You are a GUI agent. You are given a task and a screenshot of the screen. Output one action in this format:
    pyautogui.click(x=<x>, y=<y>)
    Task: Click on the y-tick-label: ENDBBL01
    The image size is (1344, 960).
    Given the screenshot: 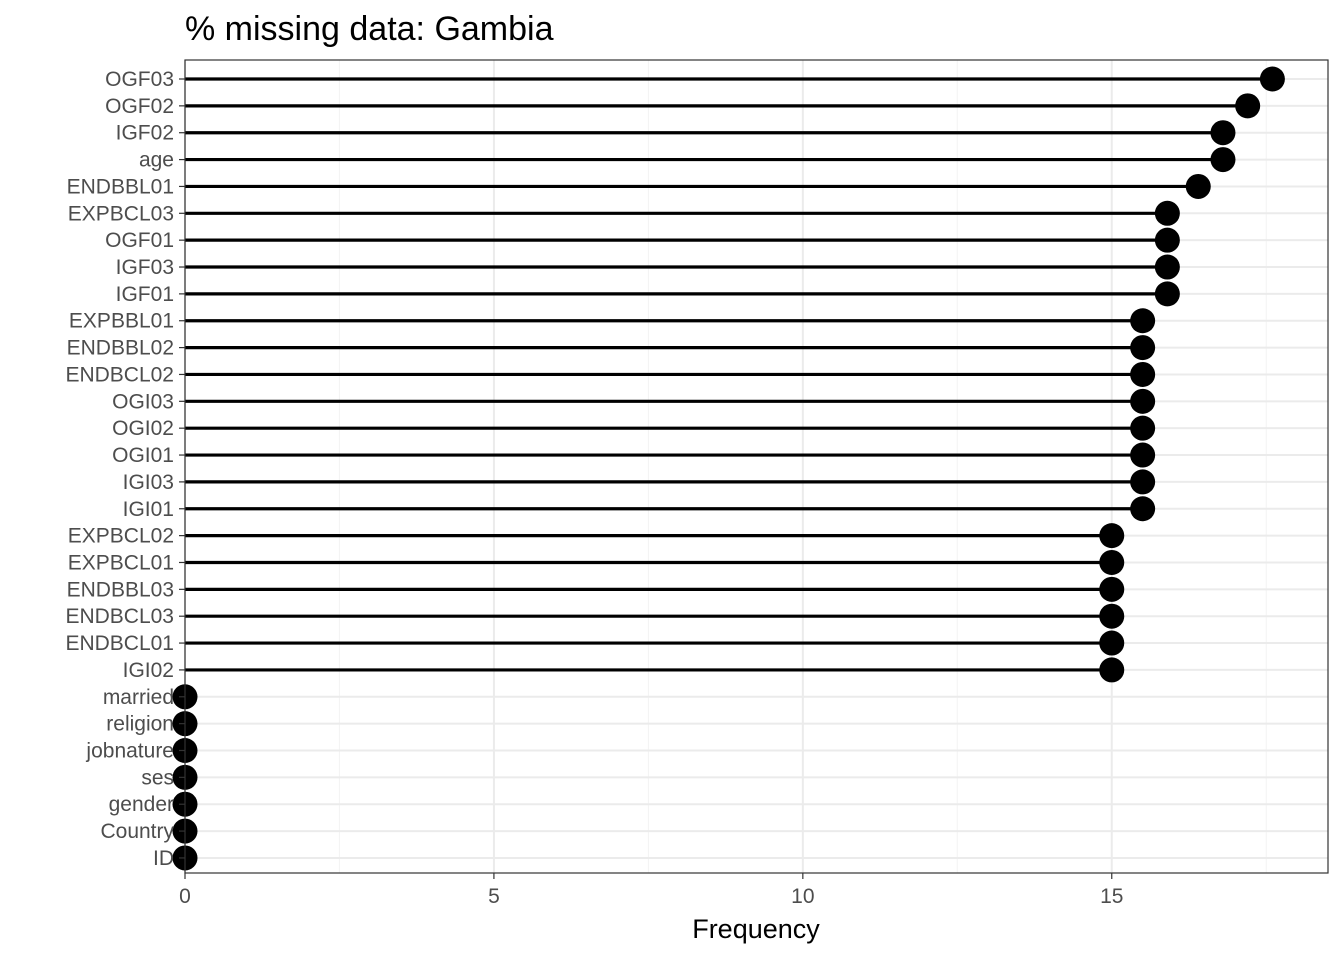 What is the action you would take?
    pyautogui.click(x=120, y=186)
    